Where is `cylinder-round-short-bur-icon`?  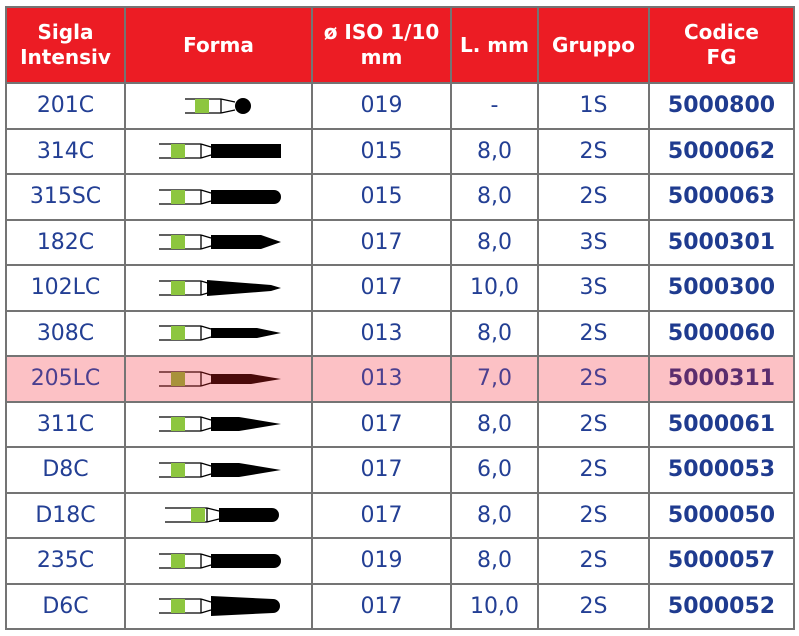
cylinder-round-short-bur-icon is located at coordinates (218, 515).